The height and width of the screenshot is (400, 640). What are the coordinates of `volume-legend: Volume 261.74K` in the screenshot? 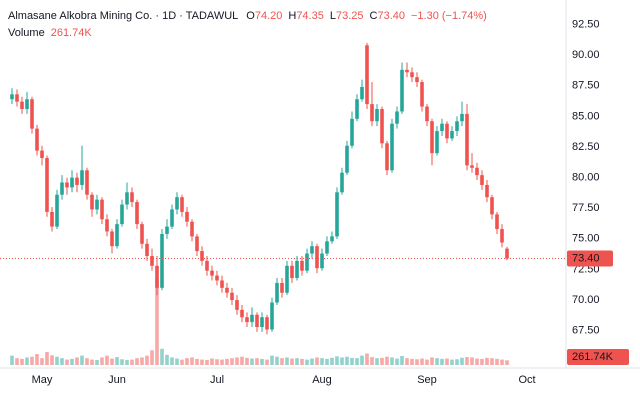 It's located at (50, 33).